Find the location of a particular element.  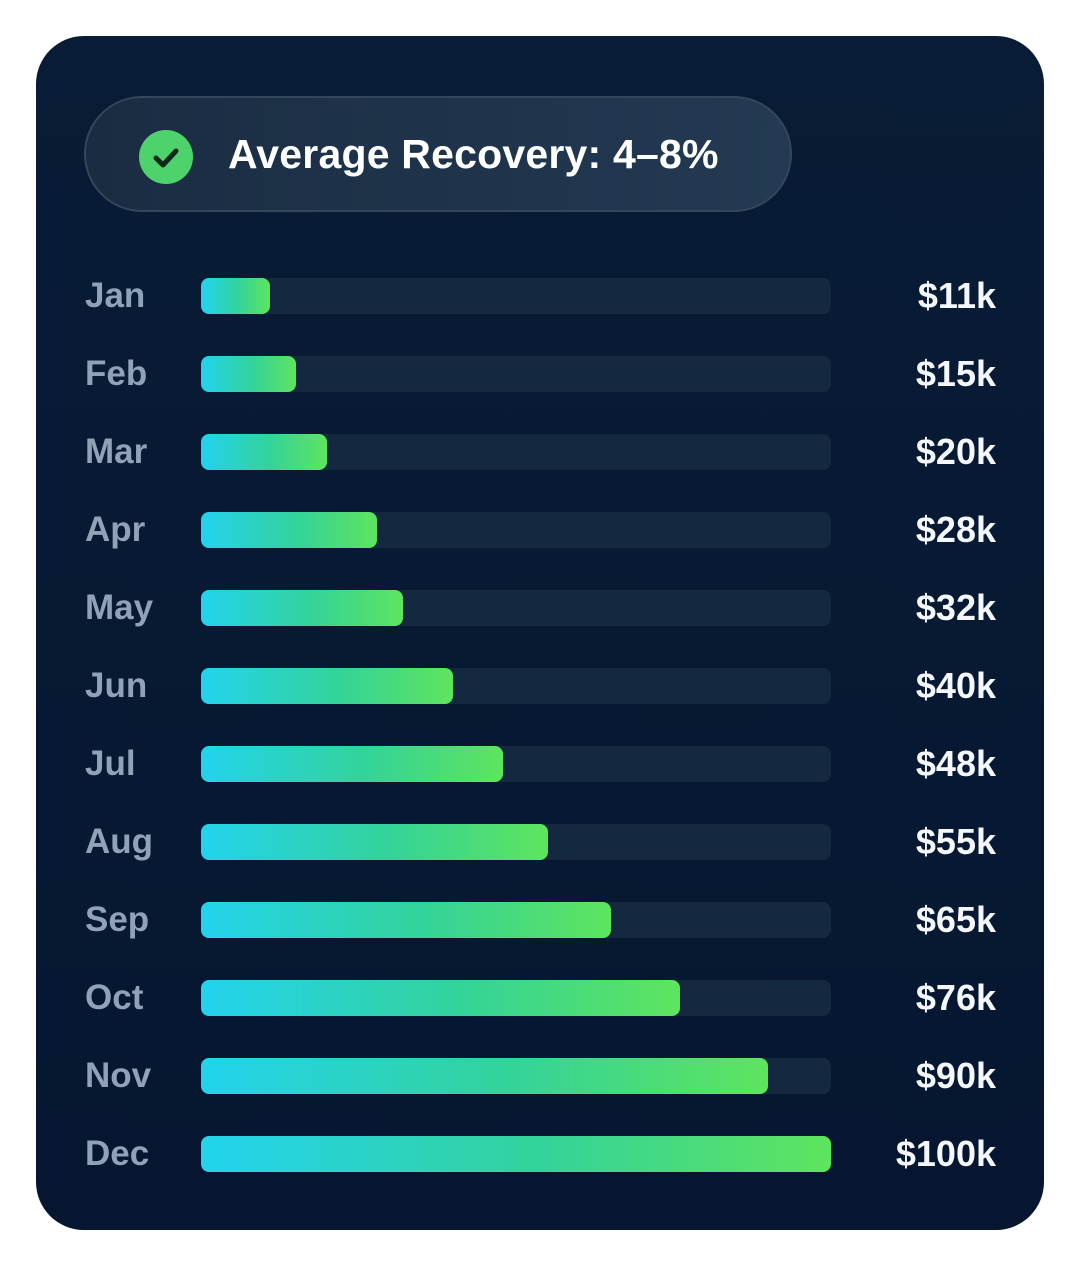

bar-row-dec: Dec $100k is located at coordinates (540, 1154).